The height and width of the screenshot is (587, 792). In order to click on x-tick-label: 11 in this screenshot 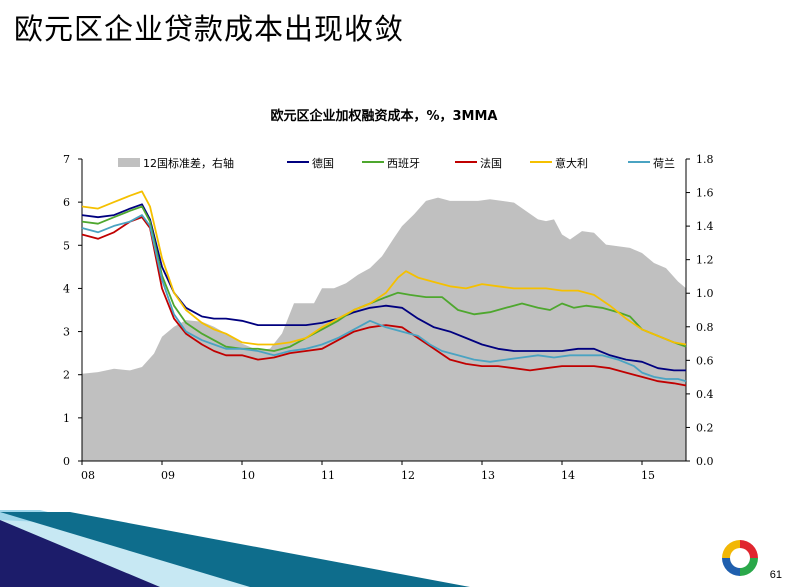, I will do `click(328, 475)`.